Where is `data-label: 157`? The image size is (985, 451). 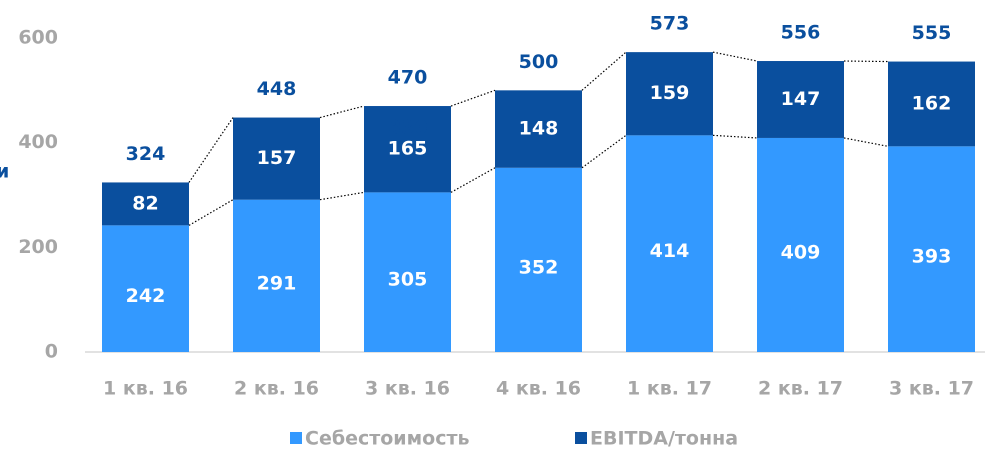 data-label: 157 is located at coordinates (277, 158).